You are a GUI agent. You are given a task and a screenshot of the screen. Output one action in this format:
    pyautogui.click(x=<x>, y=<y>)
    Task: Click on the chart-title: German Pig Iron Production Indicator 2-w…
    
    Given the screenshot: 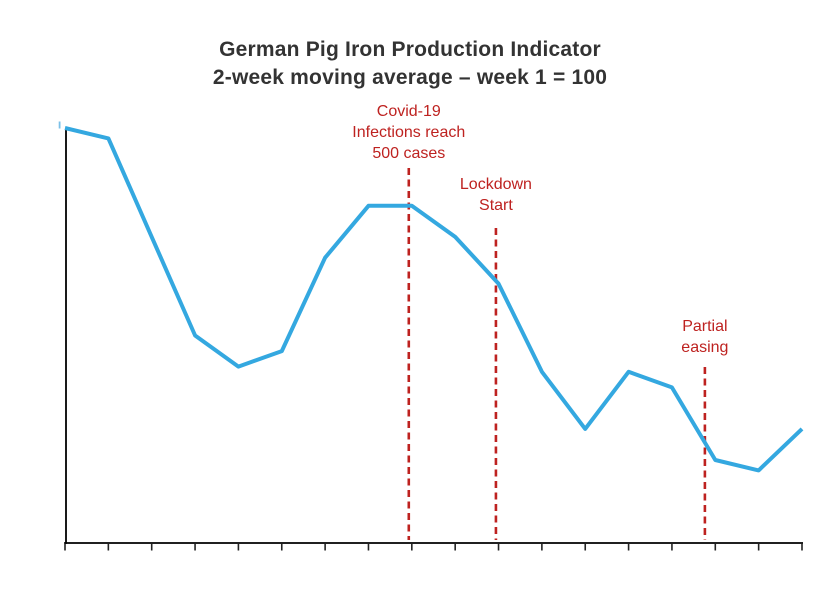 What is the action you would take?
    pyautogui.click(x=410, y=64)
    